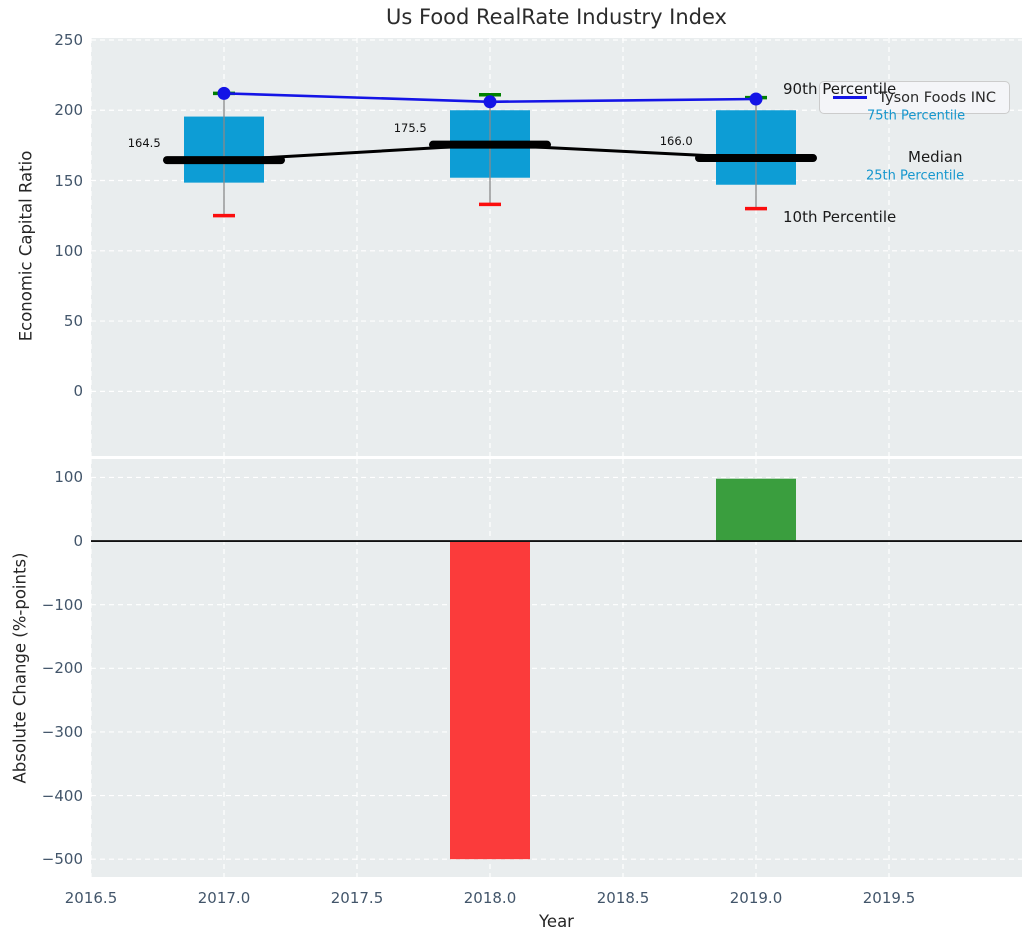 The width and height of the screenshot is (1029, 942). I want to click on median-value-label-2019: 166.0, so click(676, 141).